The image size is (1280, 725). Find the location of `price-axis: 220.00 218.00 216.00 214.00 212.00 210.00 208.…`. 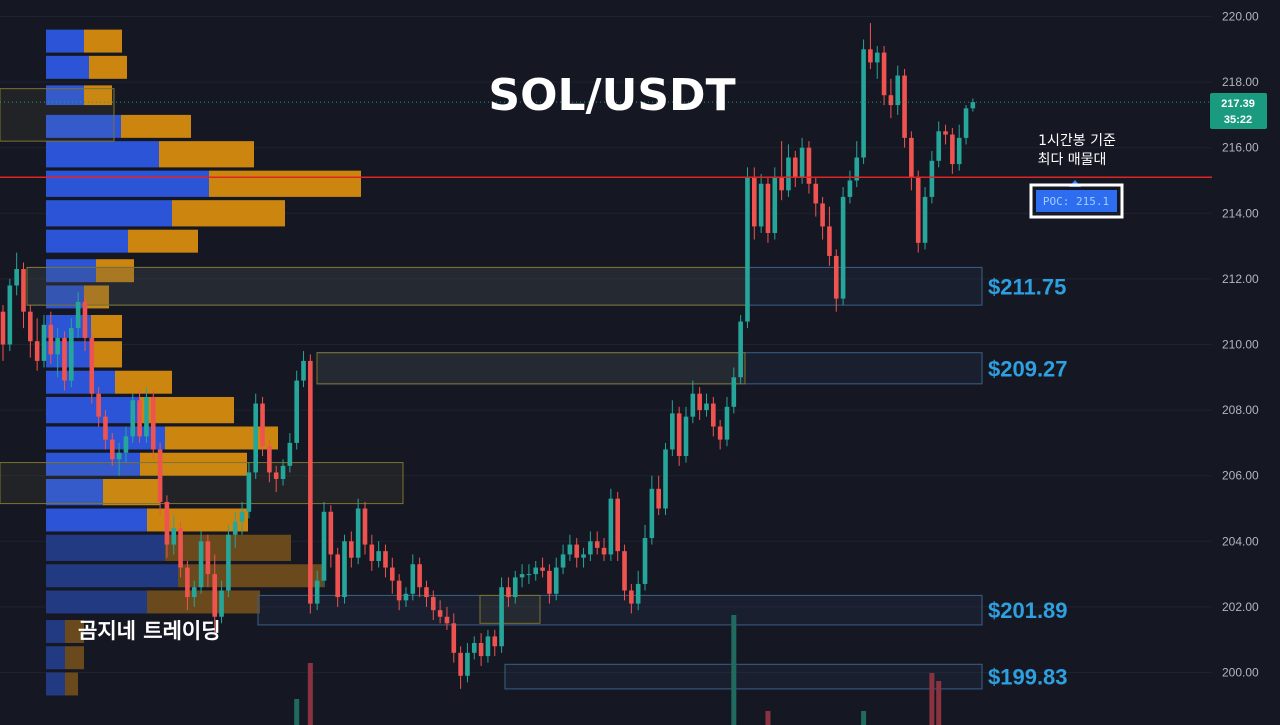

price-axis: 220.00 218.00 216.00 214.00 212.00 210.00 208.… is located at coordinates (1240, 345).